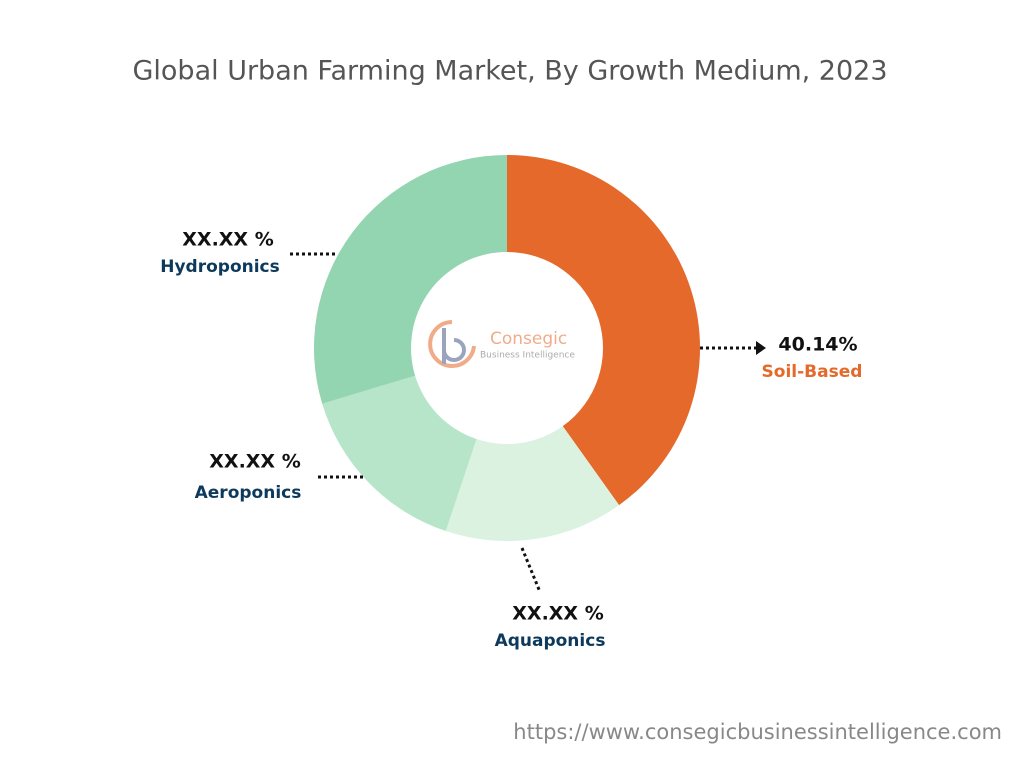  Describe the element at coordinates (531, 570) in the screenshot. I see `leader-line` at that location.